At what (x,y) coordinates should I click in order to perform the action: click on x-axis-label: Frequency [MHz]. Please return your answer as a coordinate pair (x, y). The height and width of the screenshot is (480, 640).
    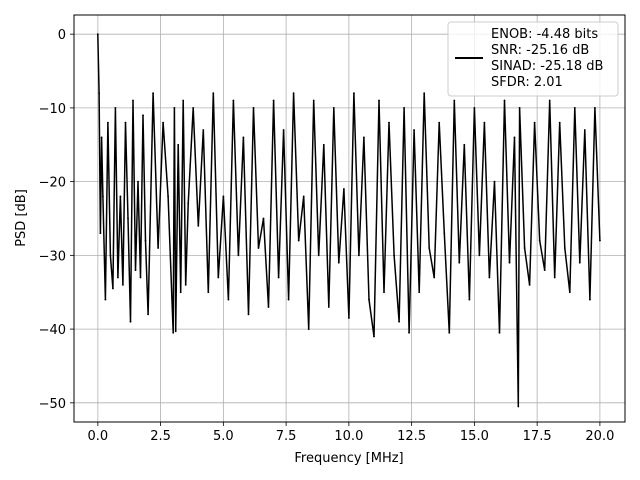
    Looking at the image, I should click on (348, 458).